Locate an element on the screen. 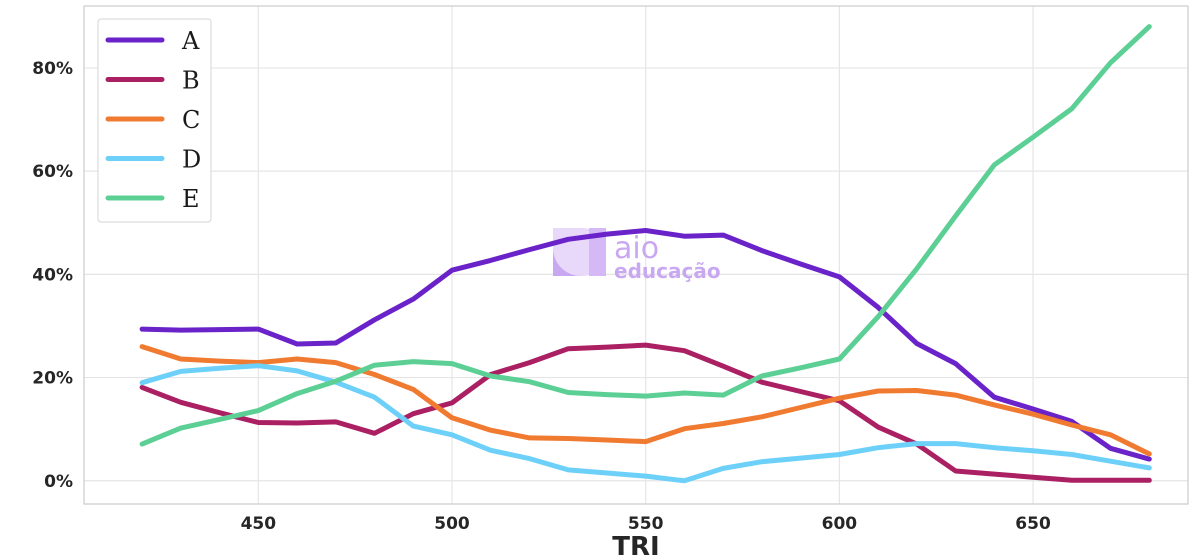  legend-label: E is located at coordinates (191, 199).